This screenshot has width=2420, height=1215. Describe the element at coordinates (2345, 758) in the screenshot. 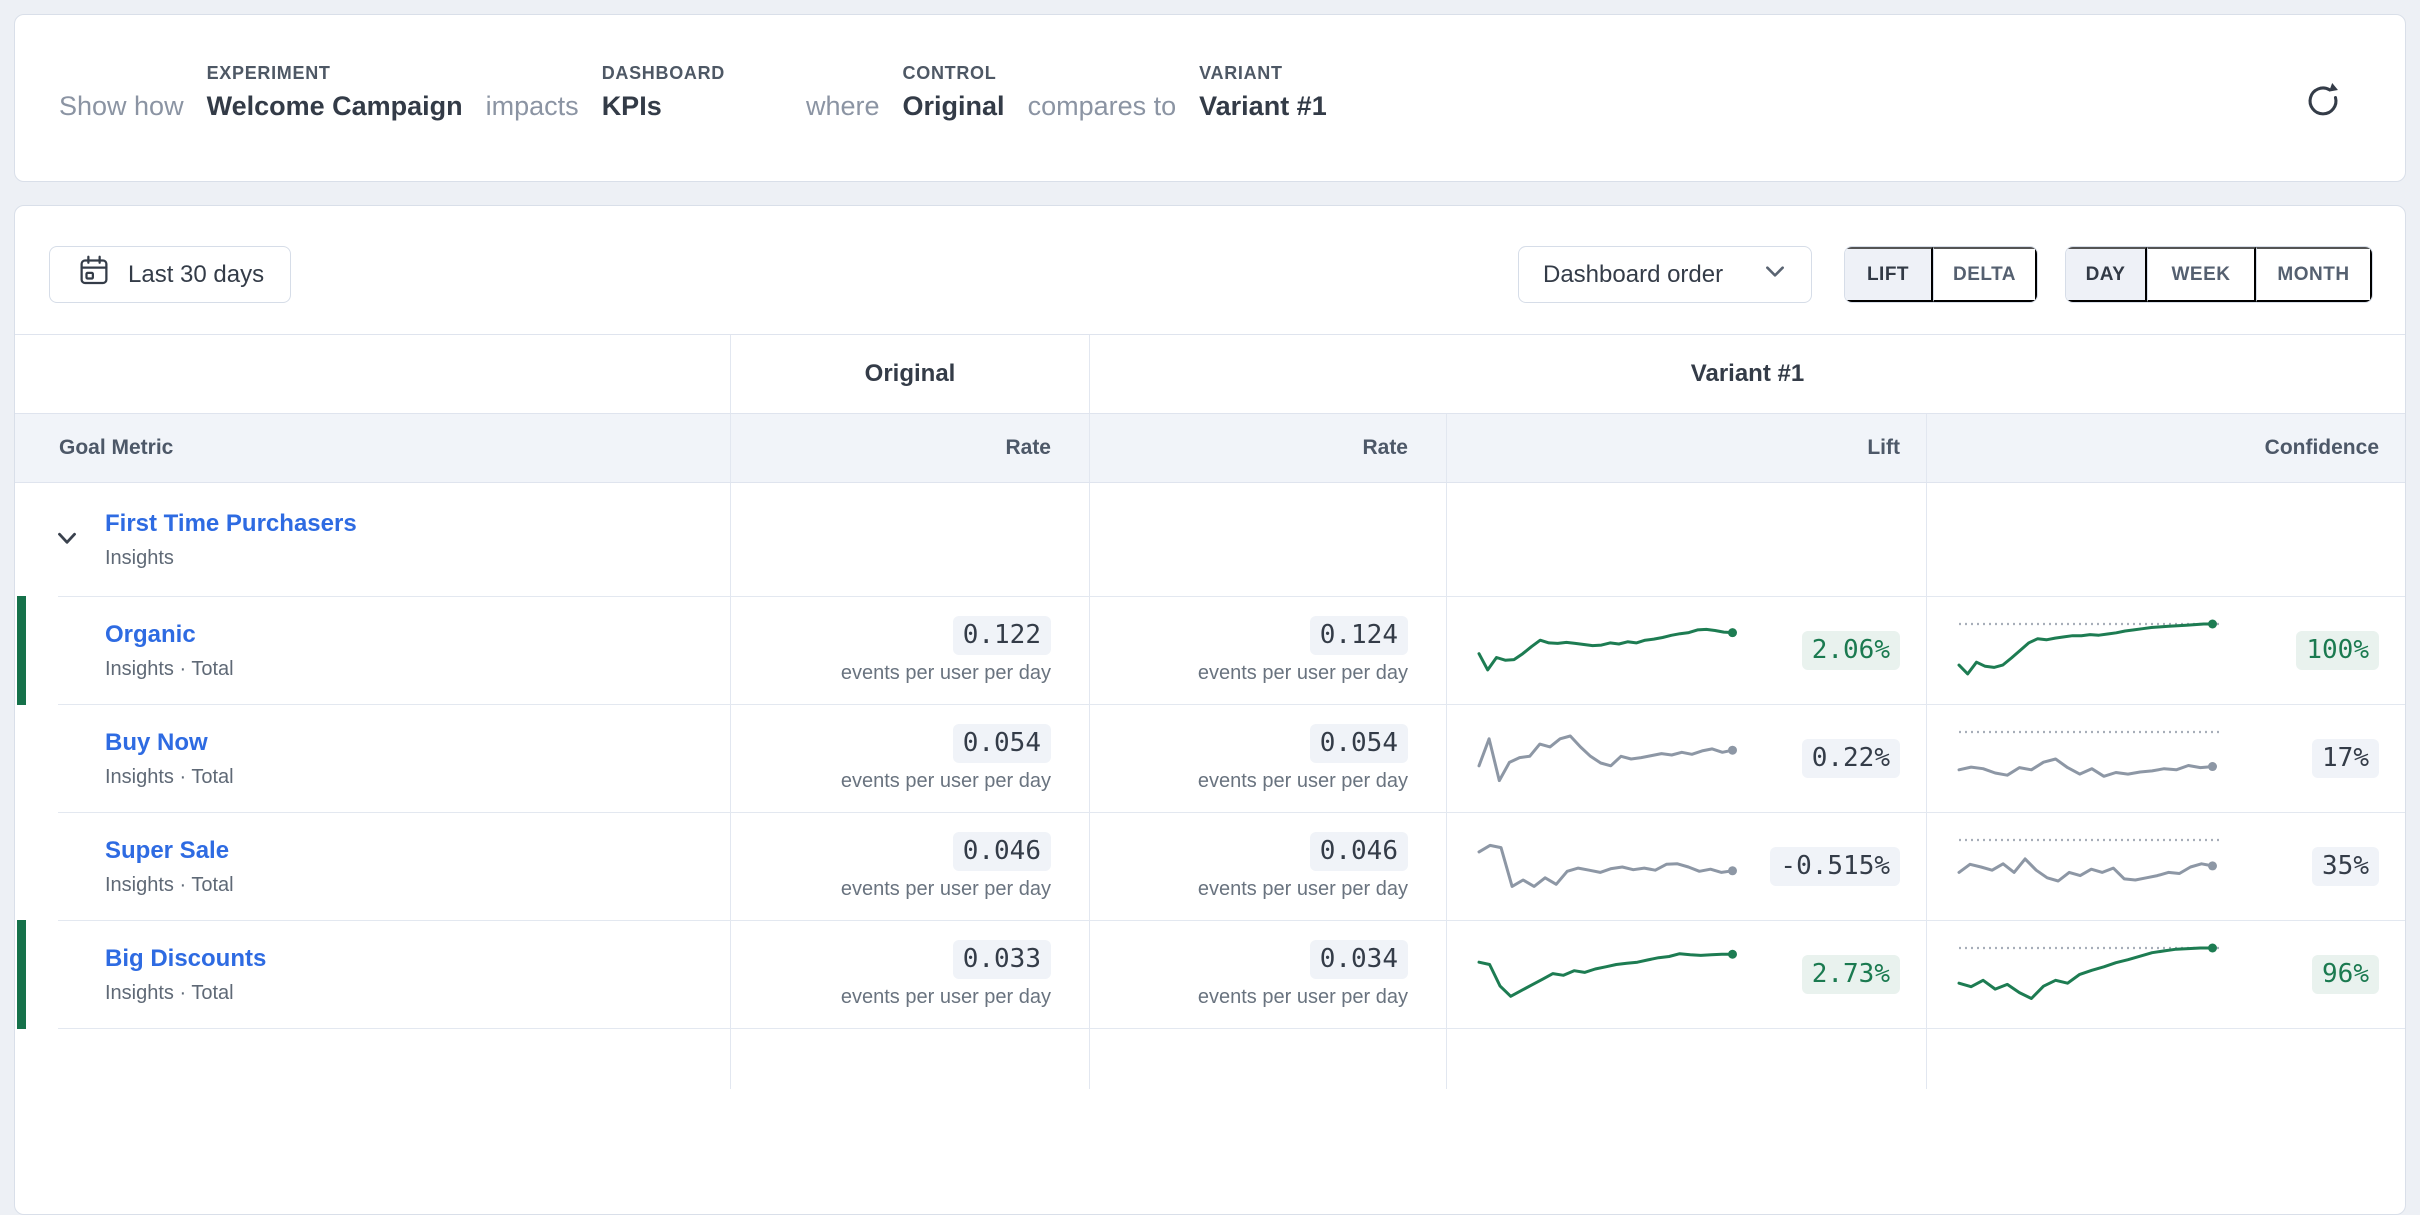

I see `confidence-value: 17%` at that location.